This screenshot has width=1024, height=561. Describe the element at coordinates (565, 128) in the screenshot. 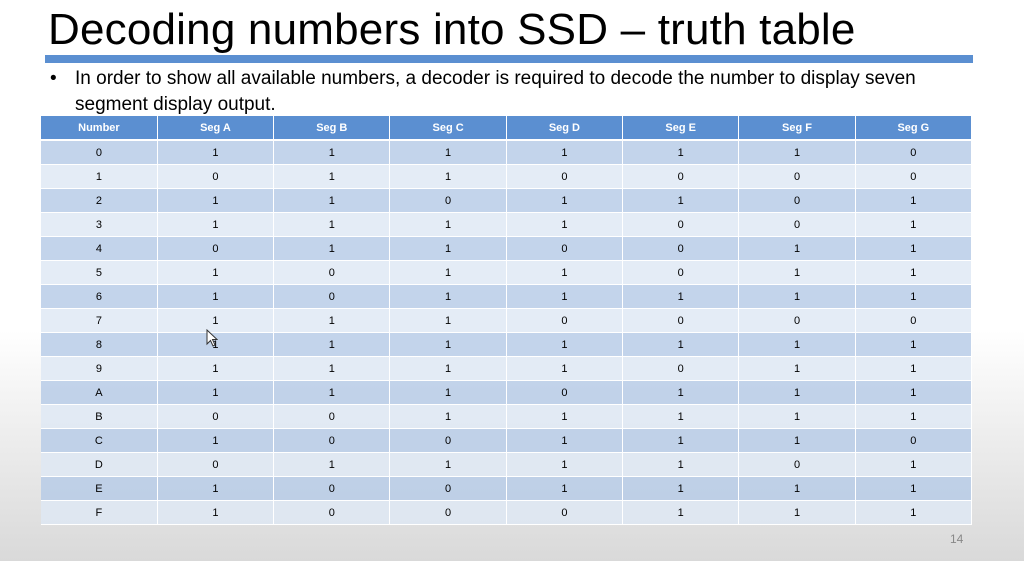

I see `column-header: Seg D` at that location.